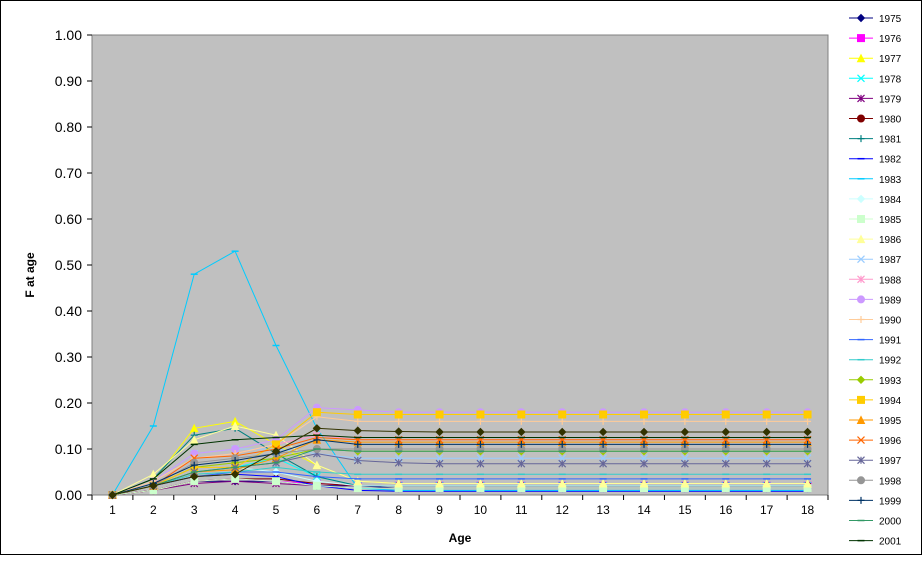  Describe the element at coordinates (890, 240) in the screenshot. I see `legend-label: 1986` at that location.